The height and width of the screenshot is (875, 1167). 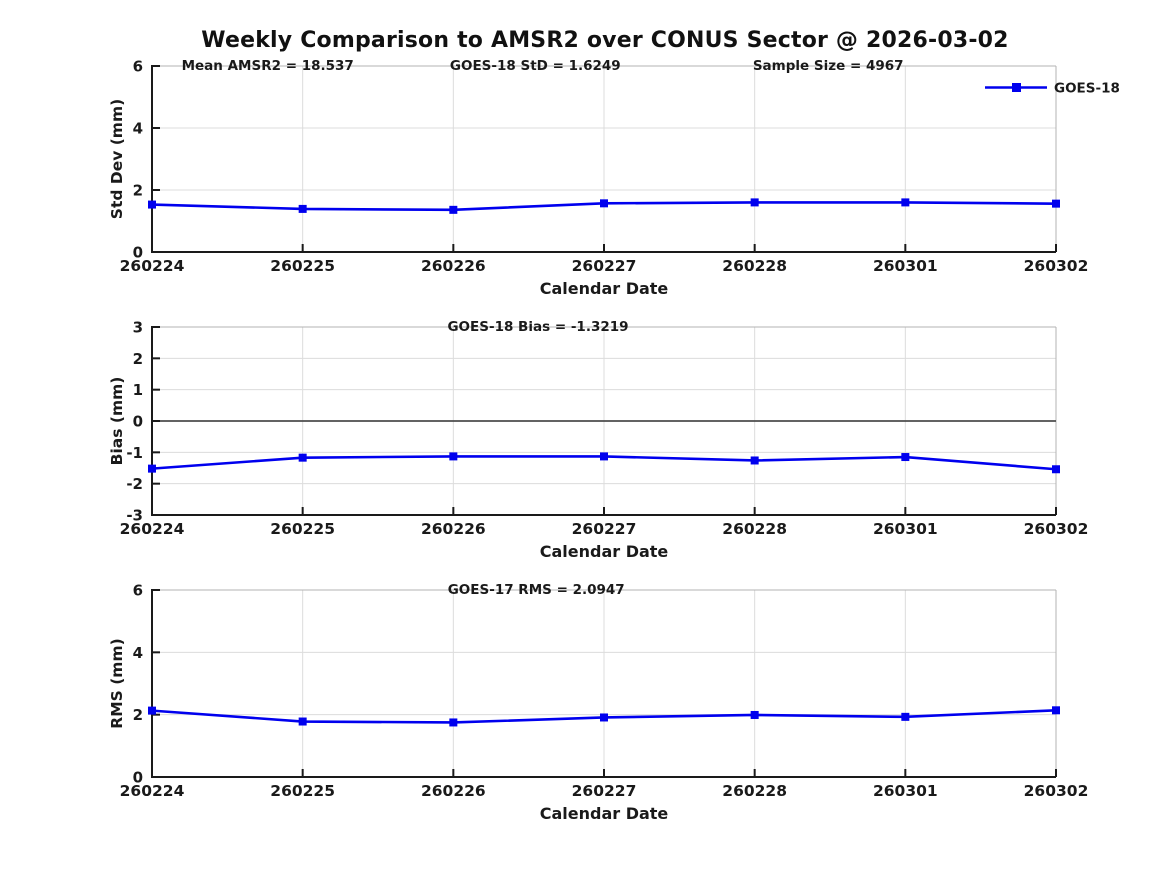 I want to click on y-tick-label: -2, so click(x=134, y=484).